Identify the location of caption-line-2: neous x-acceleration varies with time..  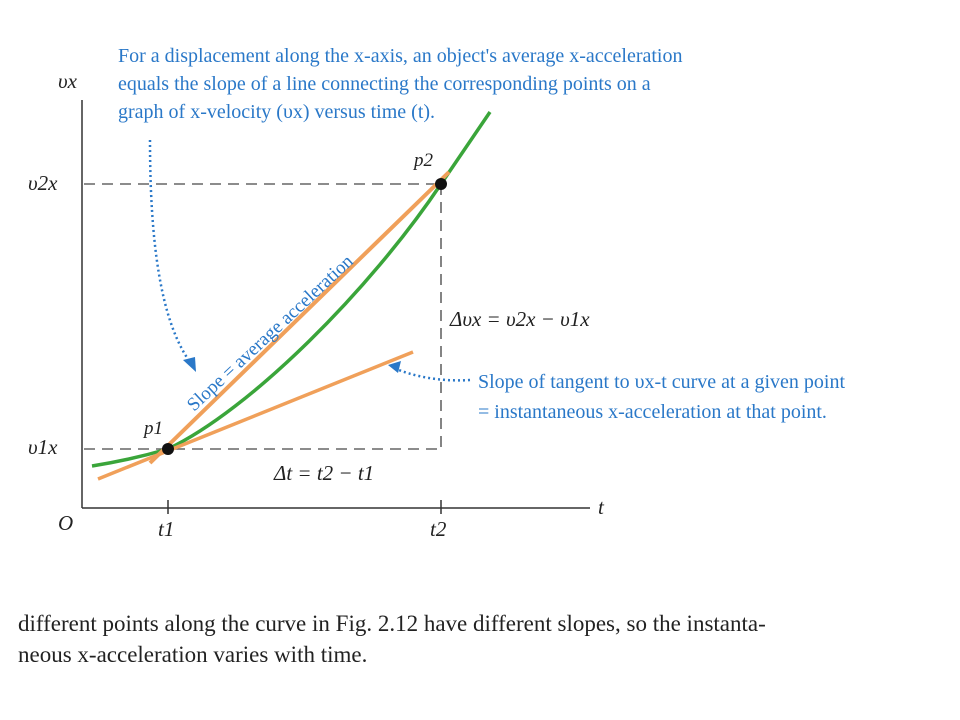
(193, 654).